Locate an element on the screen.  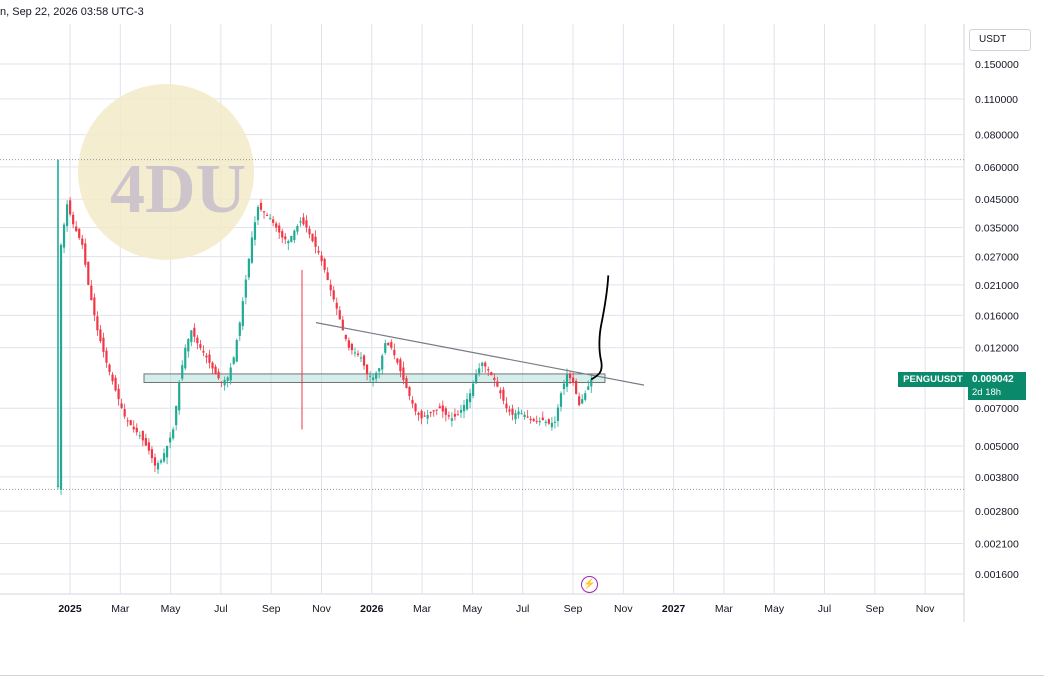
y-tick-label: 0.001600 is located at coordinates (997, 575).